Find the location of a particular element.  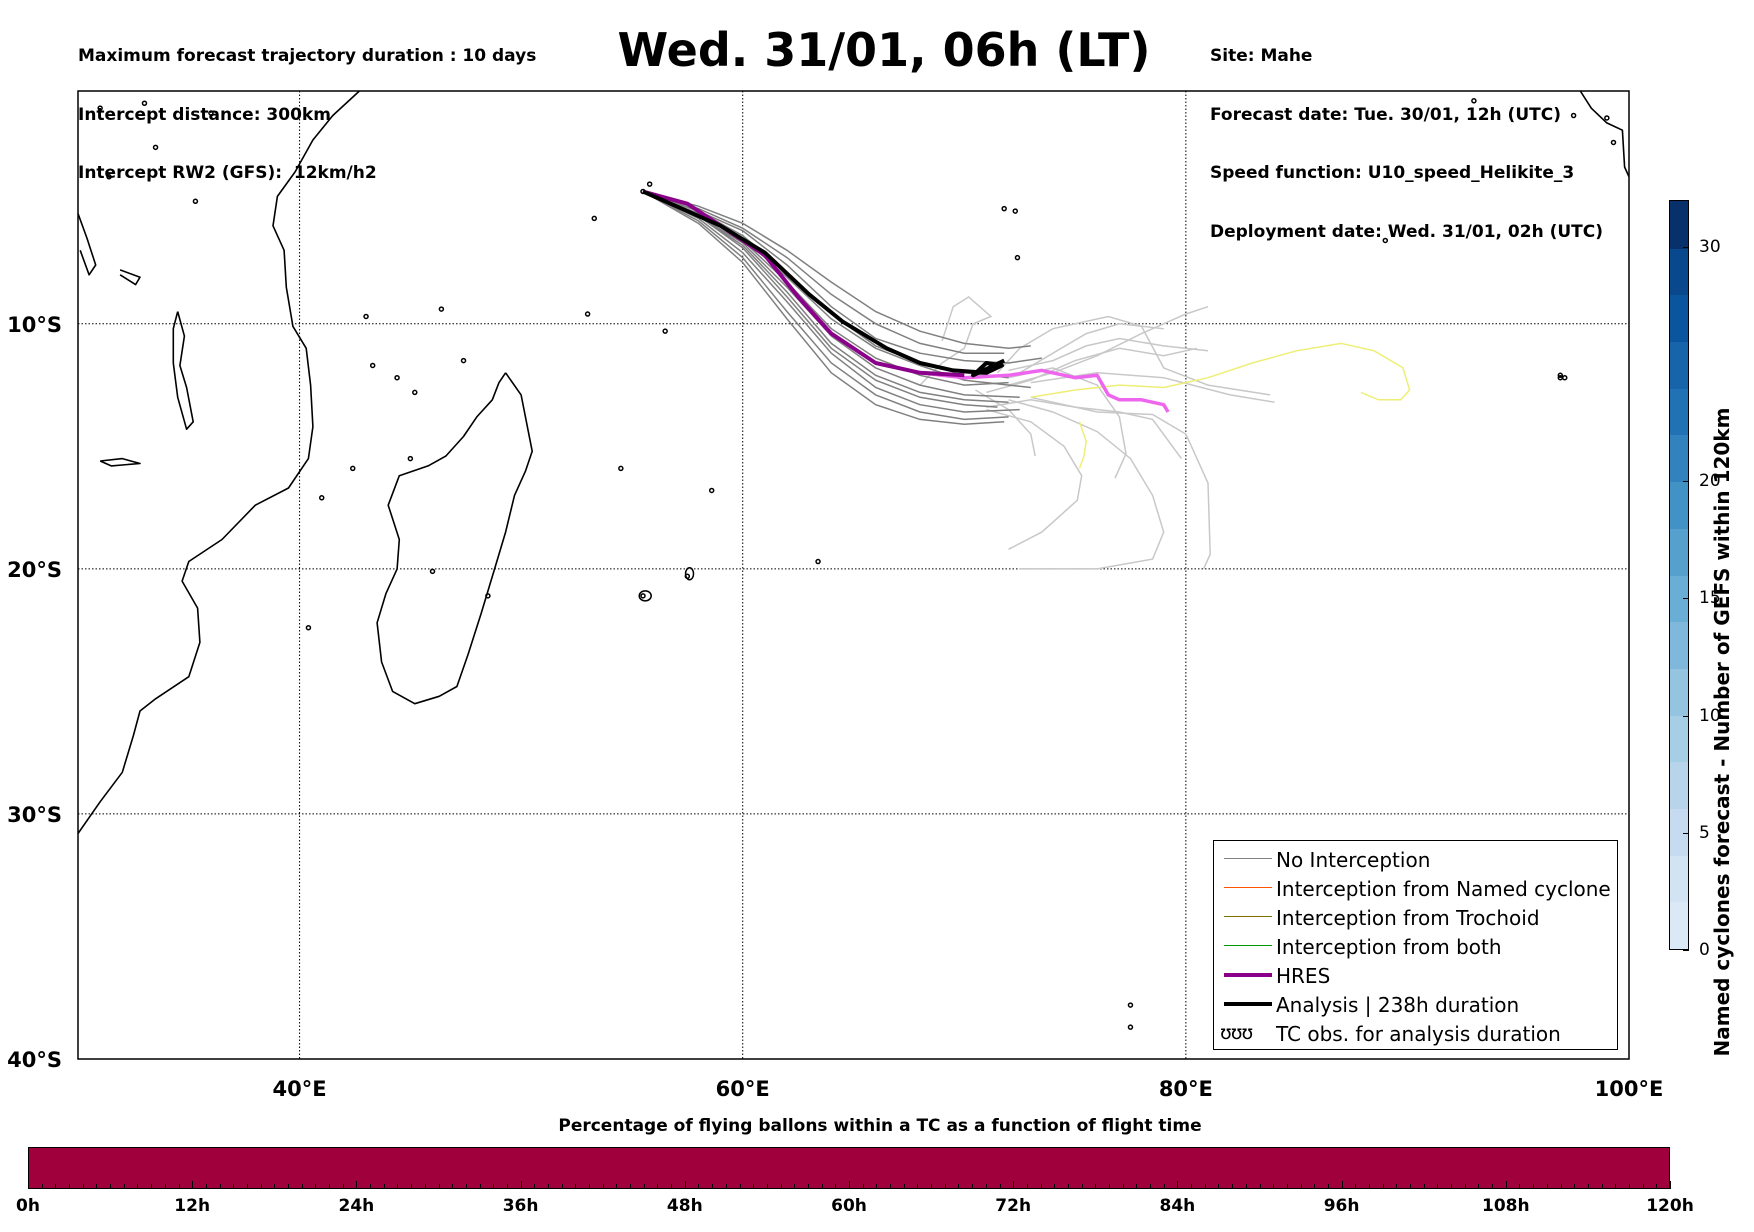

header-right-line: Speed function: U10_speed_Helikite_3 is located at coordinates (1392, 173).